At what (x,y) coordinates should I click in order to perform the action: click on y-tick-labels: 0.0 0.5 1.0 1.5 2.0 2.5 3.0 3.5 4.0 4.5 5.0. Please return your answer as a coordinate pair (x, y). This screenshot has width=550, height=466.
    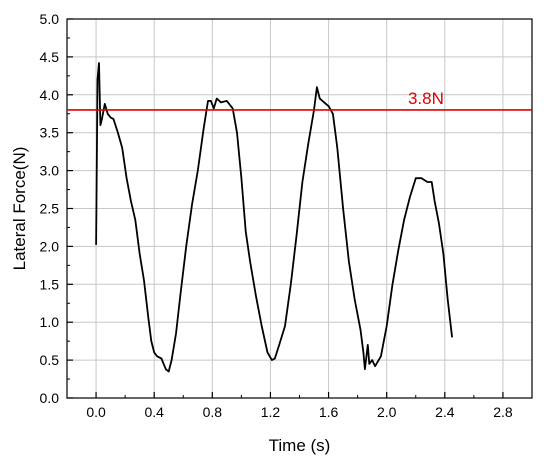
    Looking at the image, I should click on (50, 208).